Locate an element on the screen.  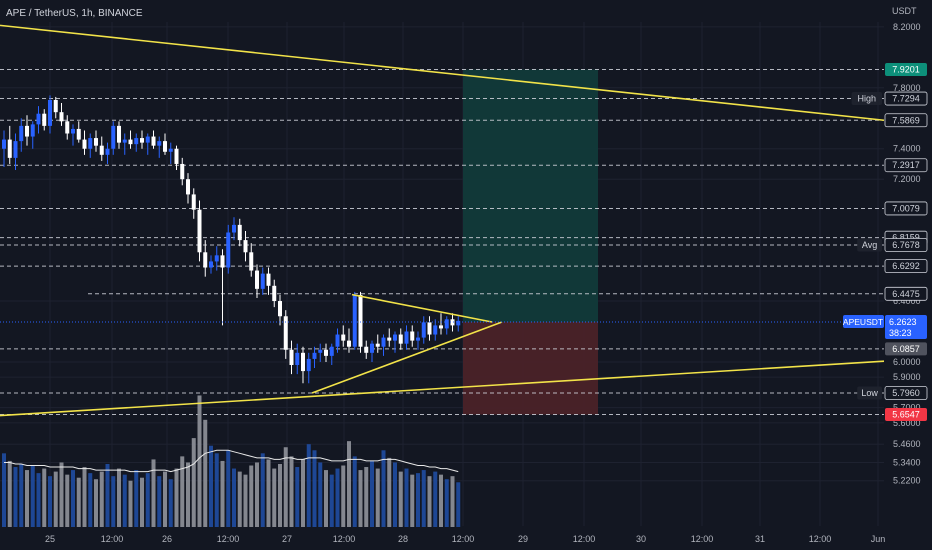
level-tag-value: 5.6547 is located at coordinates (906, 415).